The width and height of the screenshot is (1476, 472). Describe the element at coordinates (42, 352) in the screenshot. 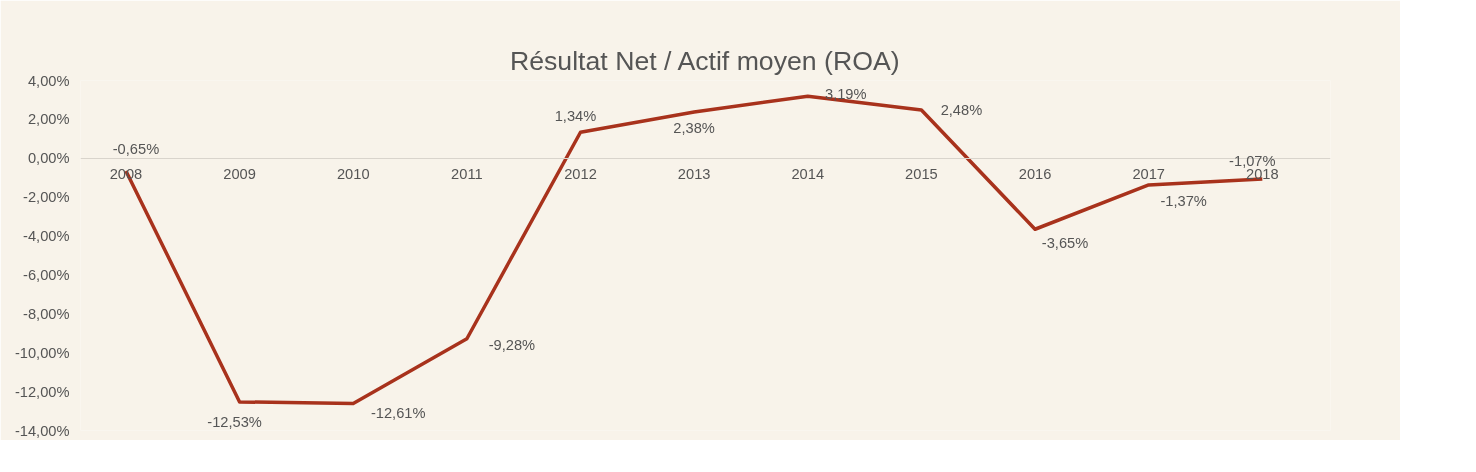

I see `y-tick-label: -10,00%` at that location.